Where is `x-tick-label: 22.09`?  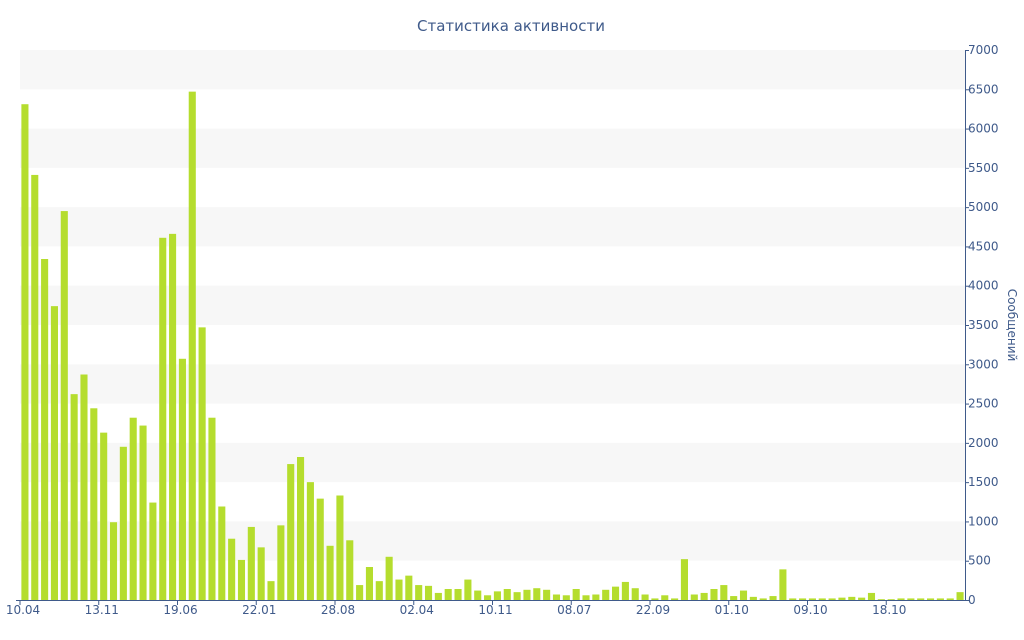
x-tick-label: 22.09 is located at coordinates (653, 610).